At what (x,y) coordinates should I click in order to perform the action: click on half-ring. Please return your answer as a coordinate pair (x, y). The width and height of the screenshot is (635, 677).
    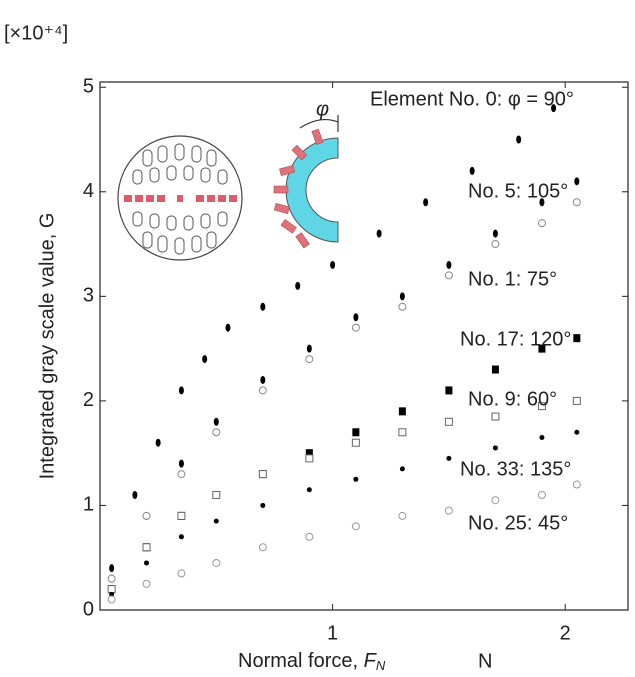
    Looking at the image, I should click on (312, 190).